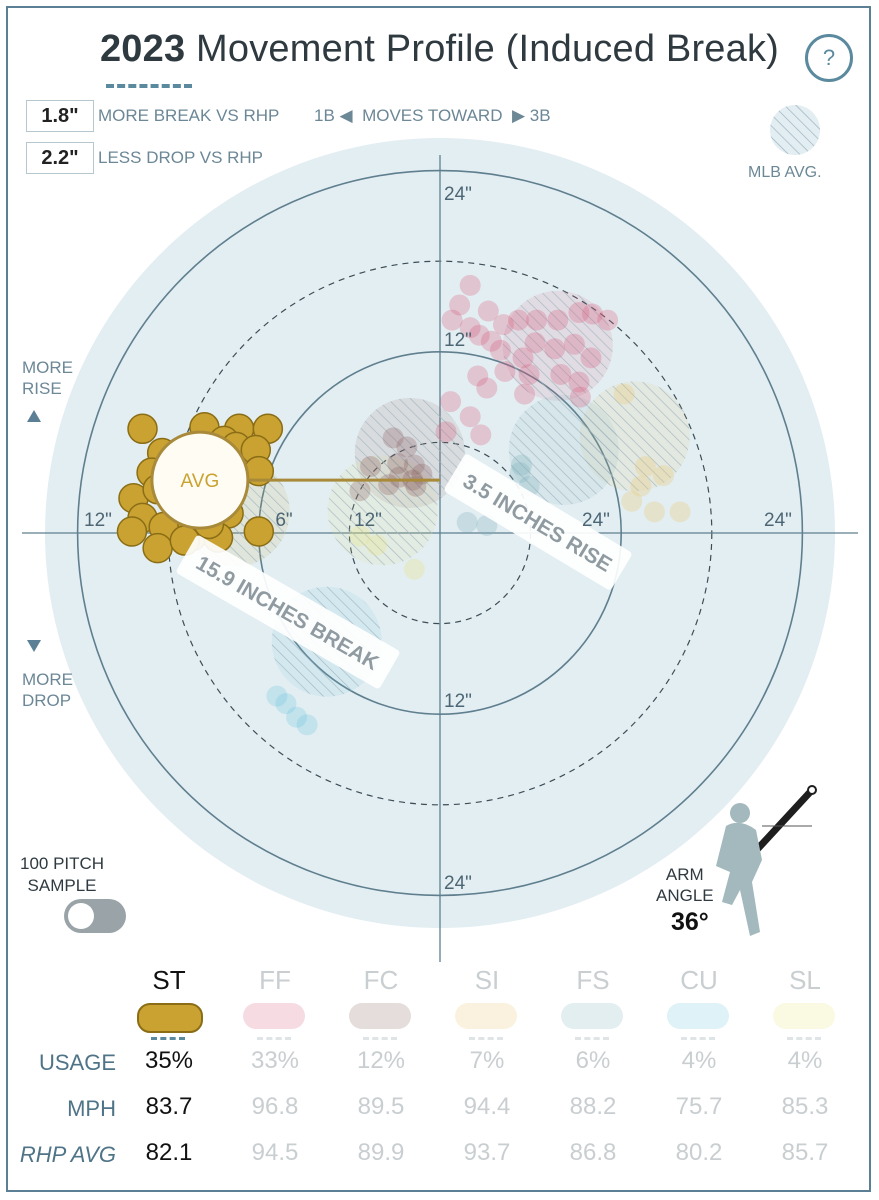 The height and width of the screenshot is (1200, 879). What do you see at coordinates (169, 1060) in the screenshot?
I see `usage-value: 35%` at bounding box center [169, 1060].